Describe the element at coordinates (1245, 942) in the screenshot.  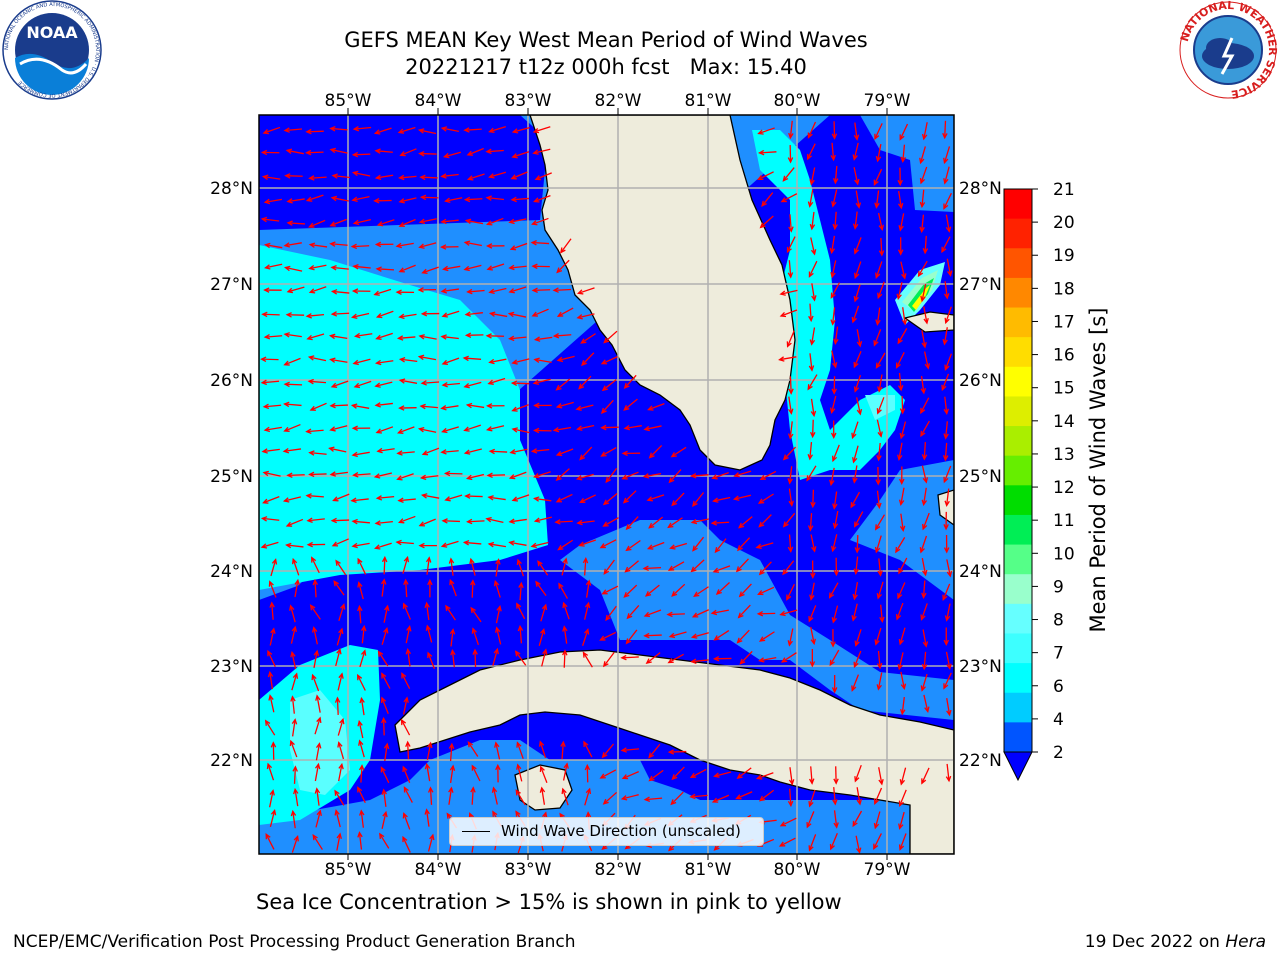
I see `footer-host: Hera` at that location.